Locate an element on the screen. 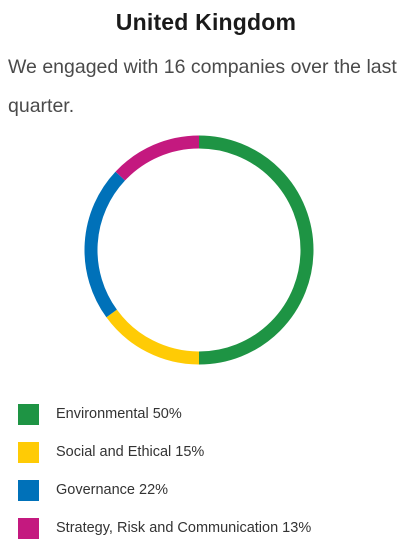 Image resolution: width=412 pixels, height=547 pixels. legend-item: Governance 22% is located at coordinates (213, 490).